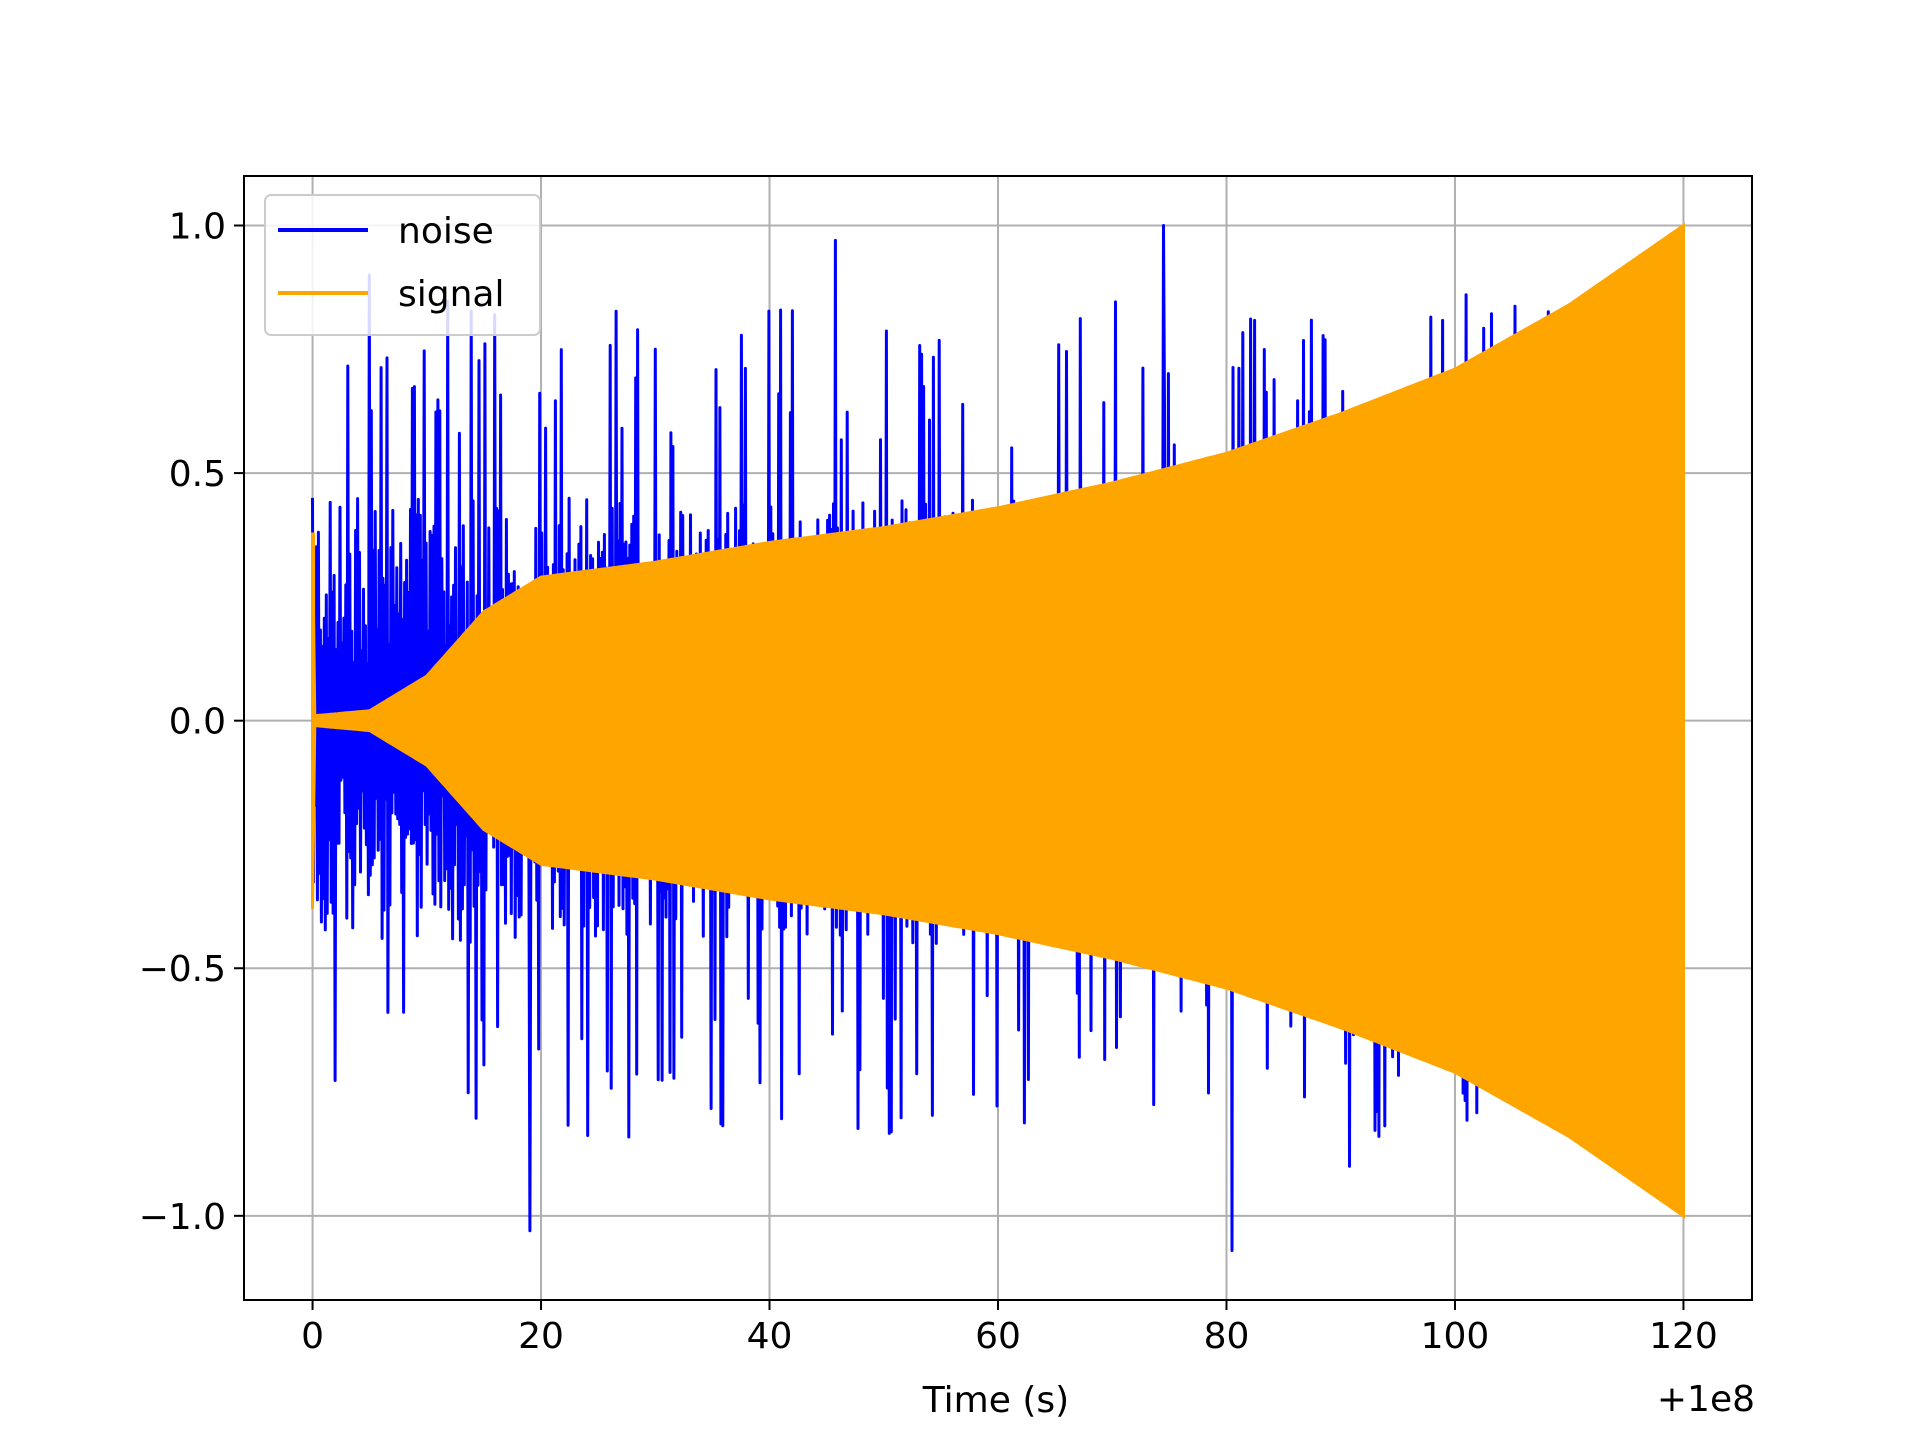 The width and height of the screenshot is (1920, 1440). Describe the element at coordinates (1706, 1399) in the screenshot. I see `x-offset-label: +1e8` at that location.